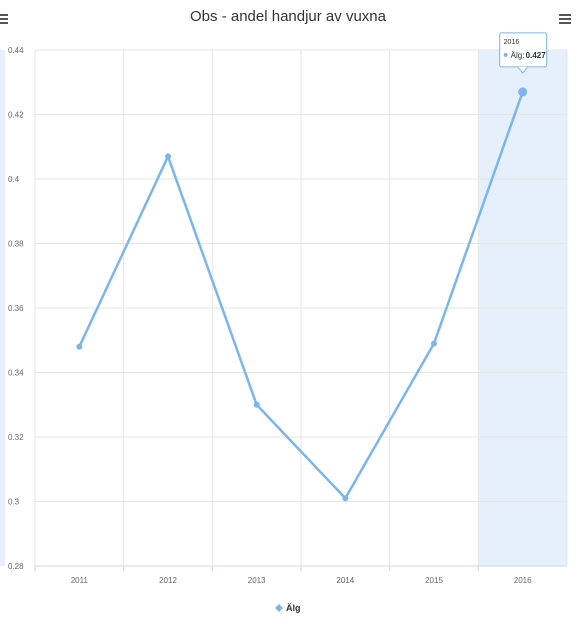 The image size is (576, 618). What do you see at coordinates (512, 42) in the screenshot?
I see `tooltip-category: 2016` at bounding box center [512, 42].